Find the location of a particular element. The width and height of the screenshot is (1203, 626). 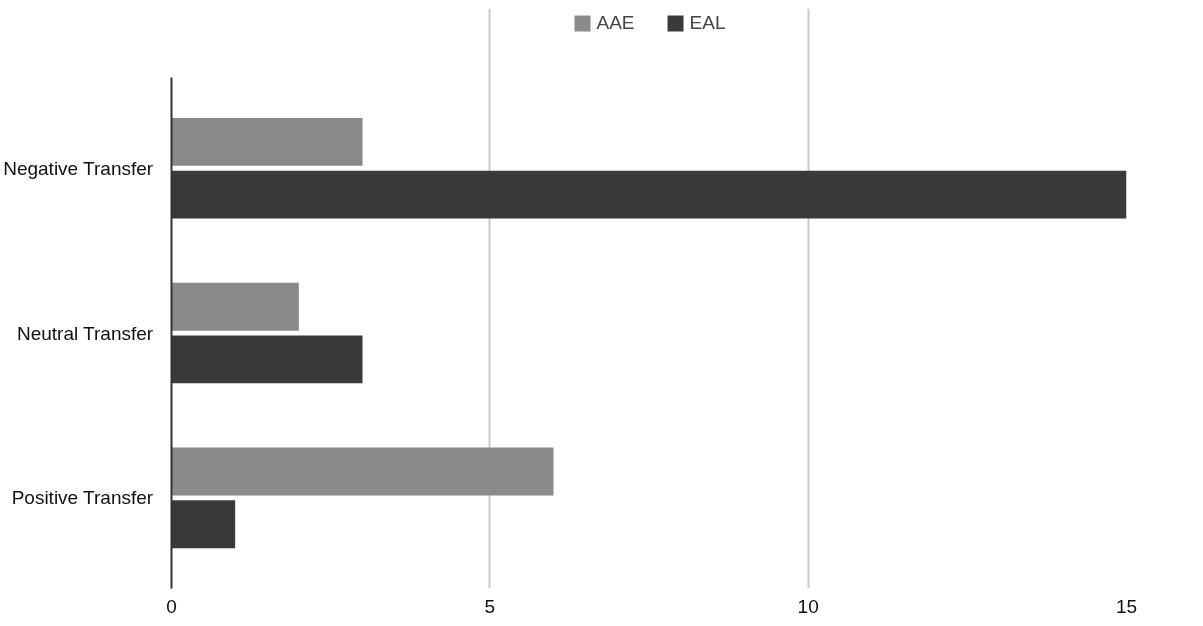

legend-label: AAE is located at coordinates (615, 23).